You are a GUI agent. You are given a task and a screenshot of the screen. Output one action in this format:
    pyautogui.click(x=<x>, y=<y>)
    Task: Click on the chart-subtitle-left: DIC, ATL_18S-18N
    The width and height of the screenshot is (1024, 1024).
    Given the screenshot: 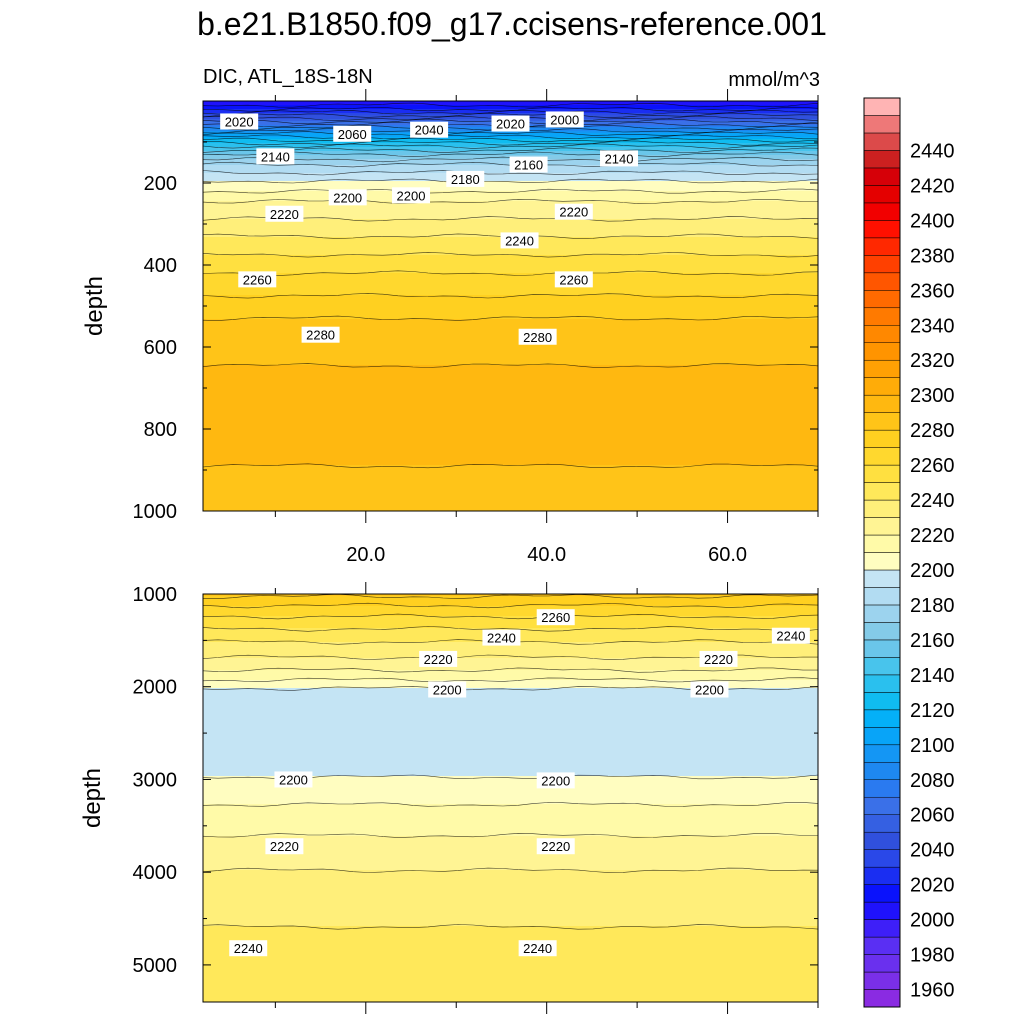 What is the action you would take?
    pyautogui.click(x=288, y=77)
    